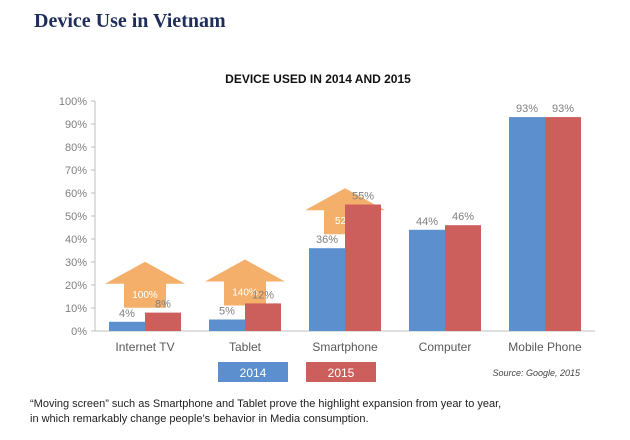  Describe the element at coordinates (76, 171) in the screenshot. I see `y-tick-label: 70%` at that location.